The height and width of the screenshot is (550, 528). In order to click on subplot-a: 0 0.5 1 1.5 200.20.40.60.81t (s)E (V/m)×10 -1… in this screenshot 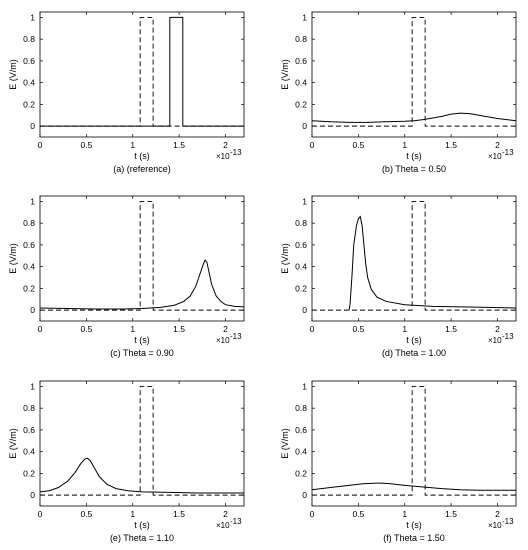, I will do `click(126, 92)`.